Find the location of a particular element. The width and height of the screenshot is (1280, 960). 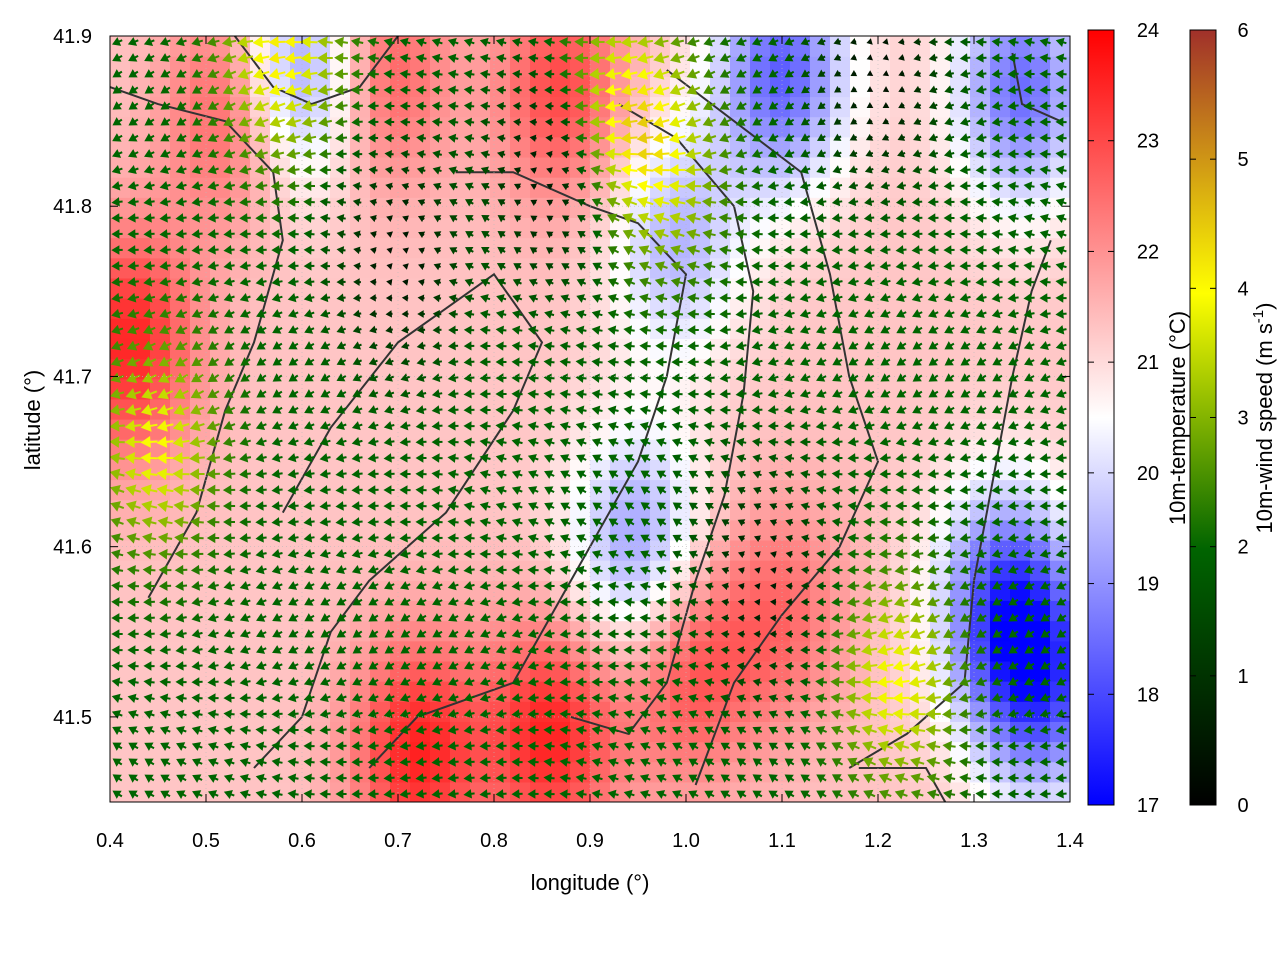

y-axis-label: latitude (°) is located at coordinates (32, 420).